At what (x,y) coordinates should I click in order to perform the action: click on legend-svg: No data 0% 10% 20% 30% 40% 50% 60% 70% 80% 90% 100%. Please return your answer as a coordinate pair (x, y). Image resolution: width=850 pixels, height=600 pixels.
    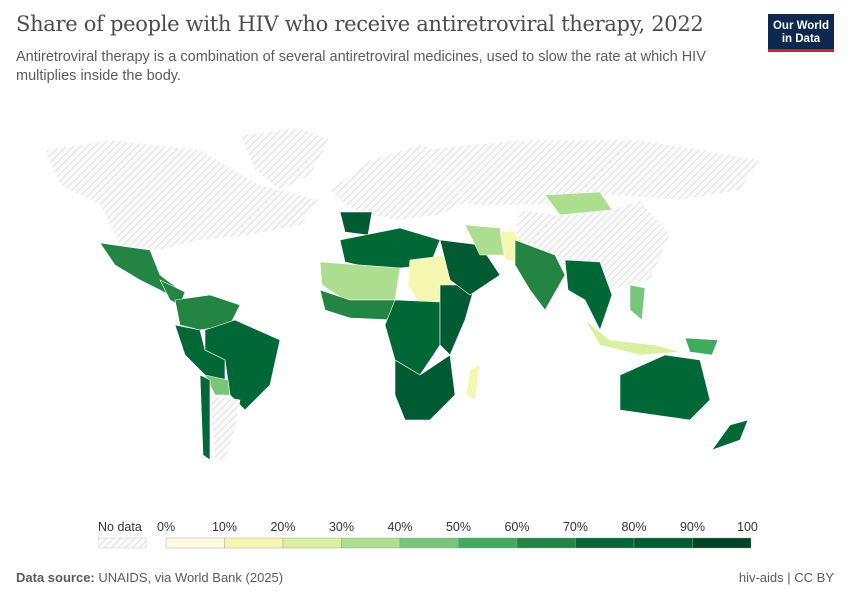
    Looking at the image, I should click on (433, 534).